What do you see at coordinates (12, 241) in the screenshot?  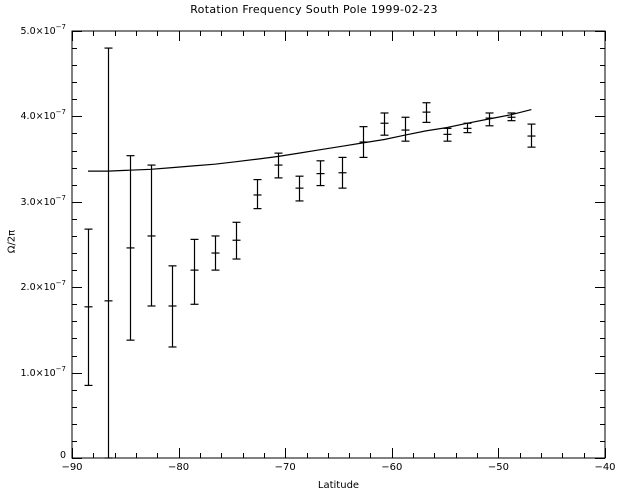 I see `y-axis-label: Ω/2π` at bounding box center [12, 241].